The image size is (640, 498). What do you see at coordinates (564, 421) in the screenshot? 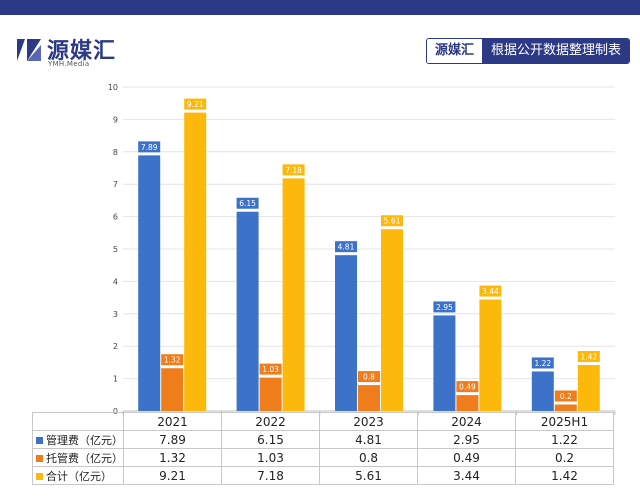
I see `x-category-label: 2025H1` at bounding box center [564, 421].